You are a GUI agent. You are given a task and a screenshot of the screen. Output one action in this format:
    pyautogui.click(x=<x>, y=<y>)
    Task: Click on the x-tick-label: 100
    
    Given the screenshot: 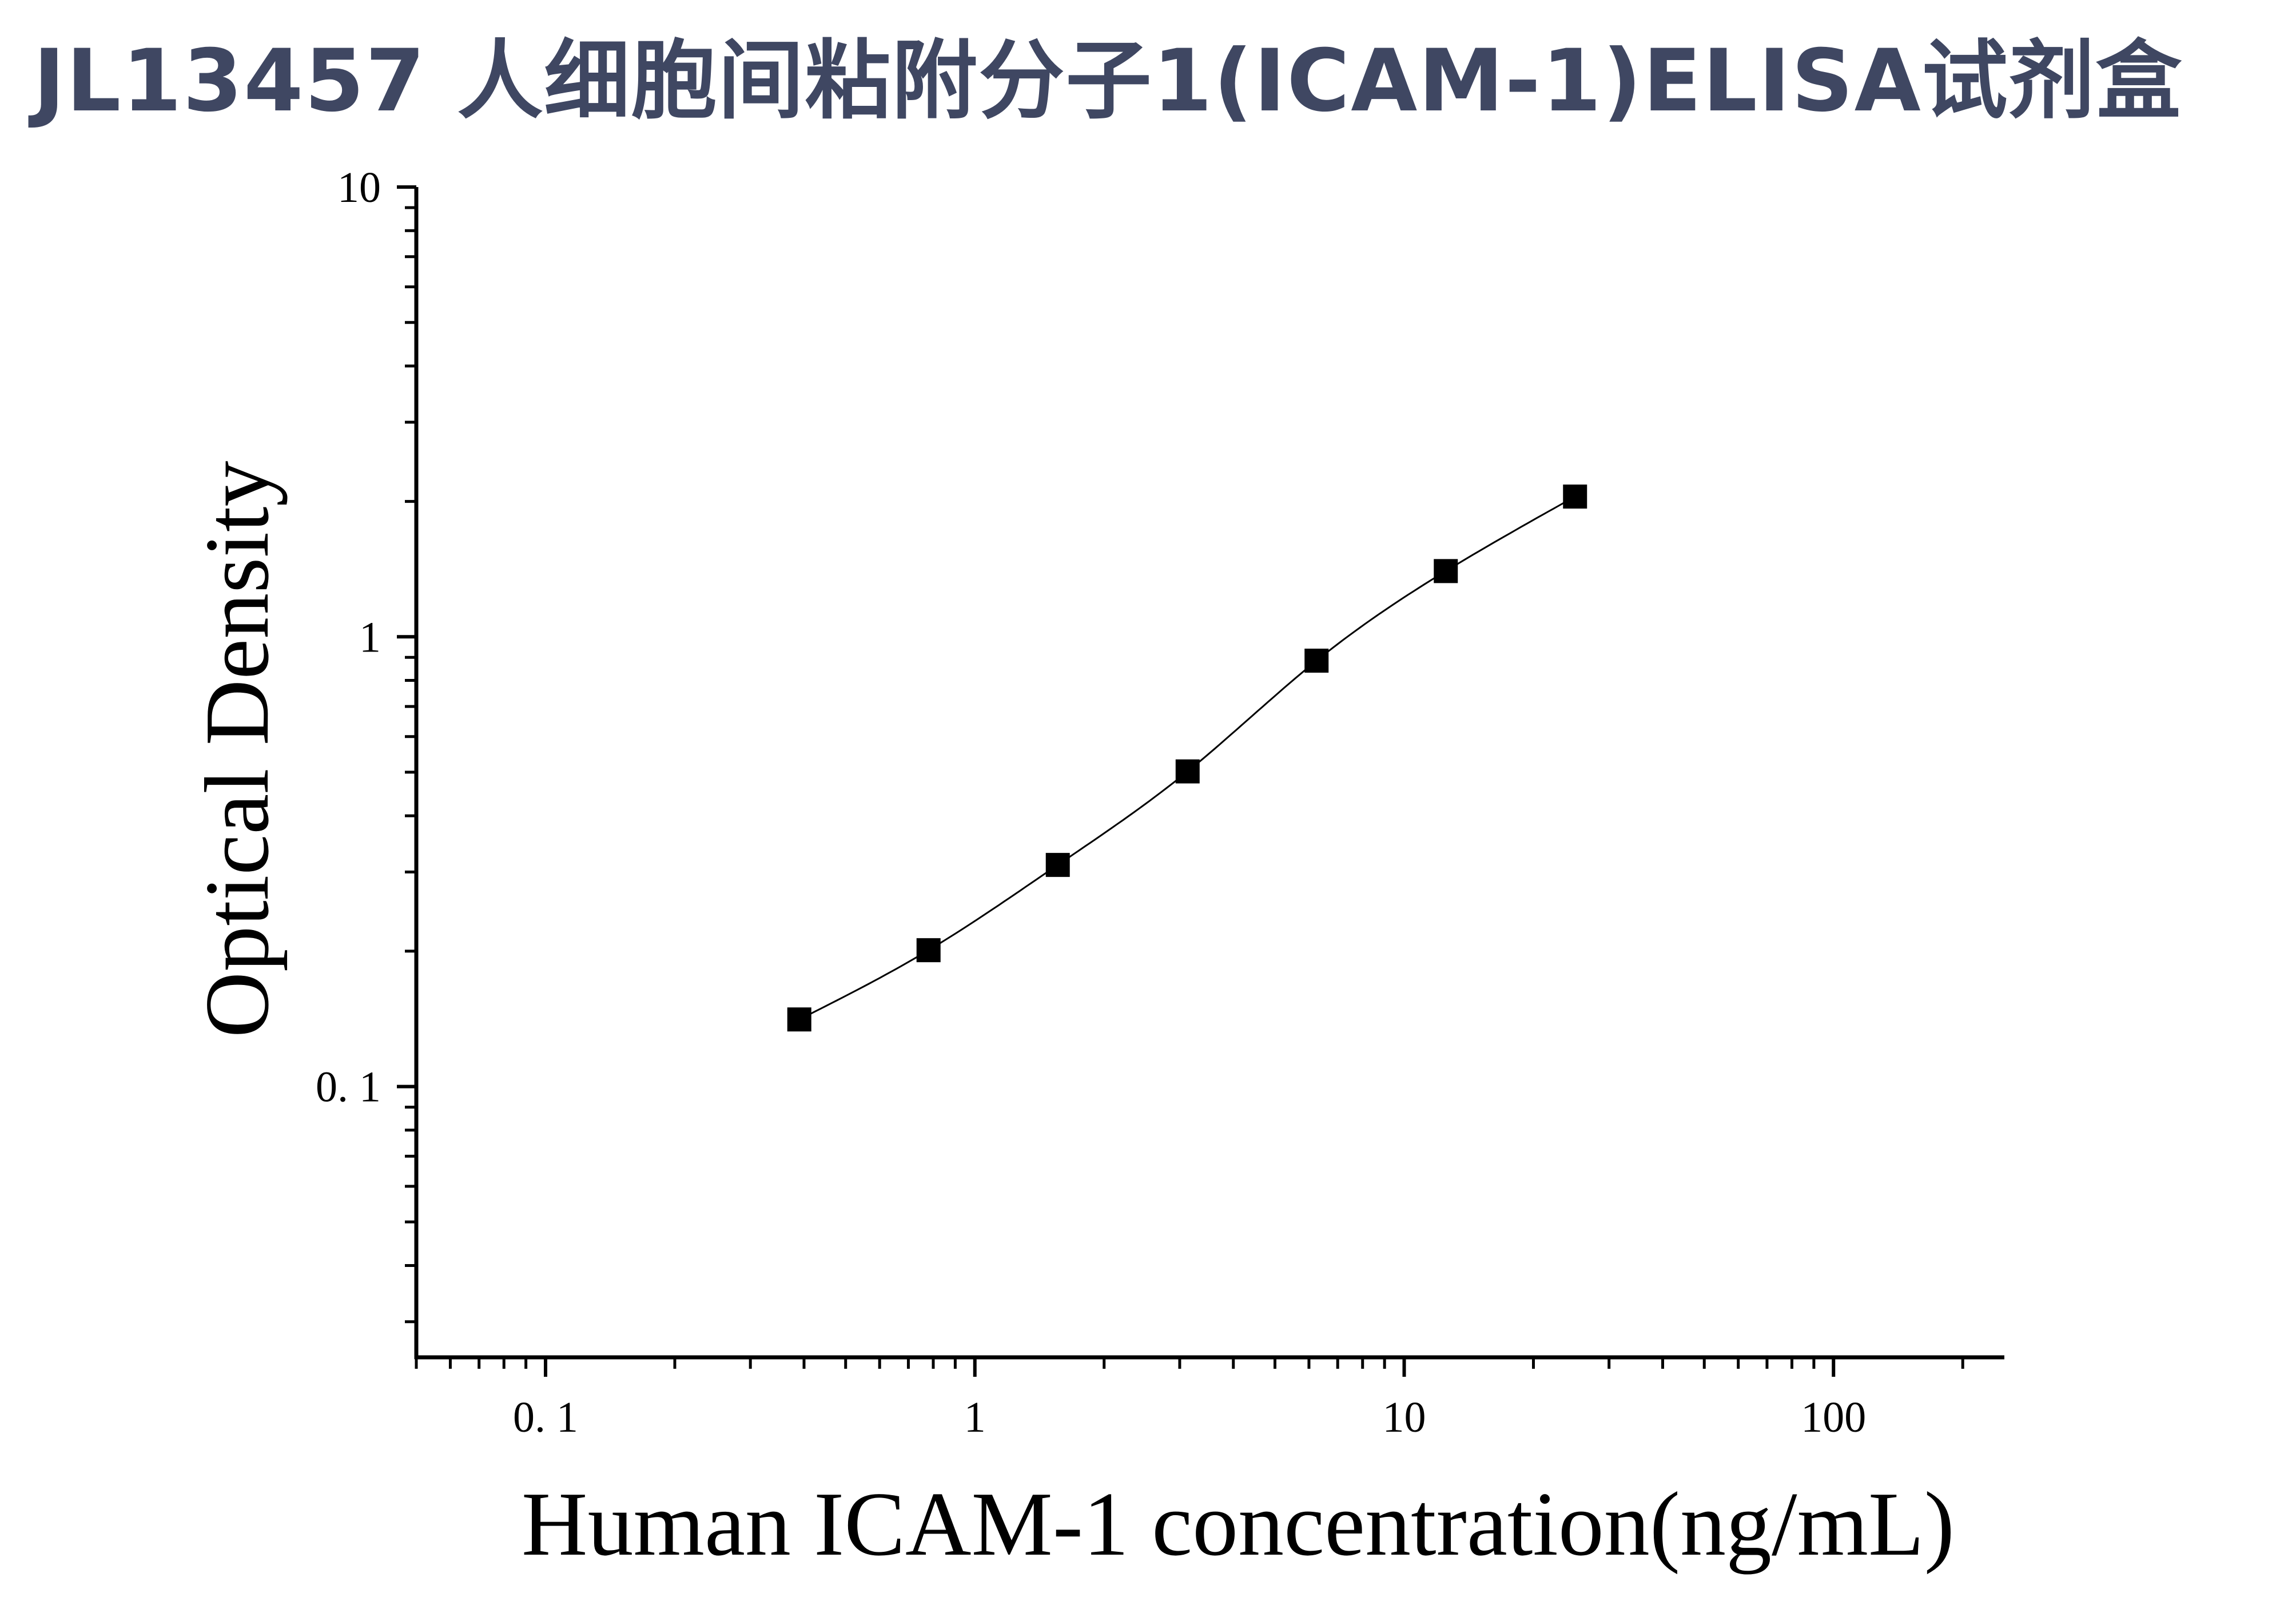 What is the action you would take?
    pyautogui.click(x=1834, y=1417)
    